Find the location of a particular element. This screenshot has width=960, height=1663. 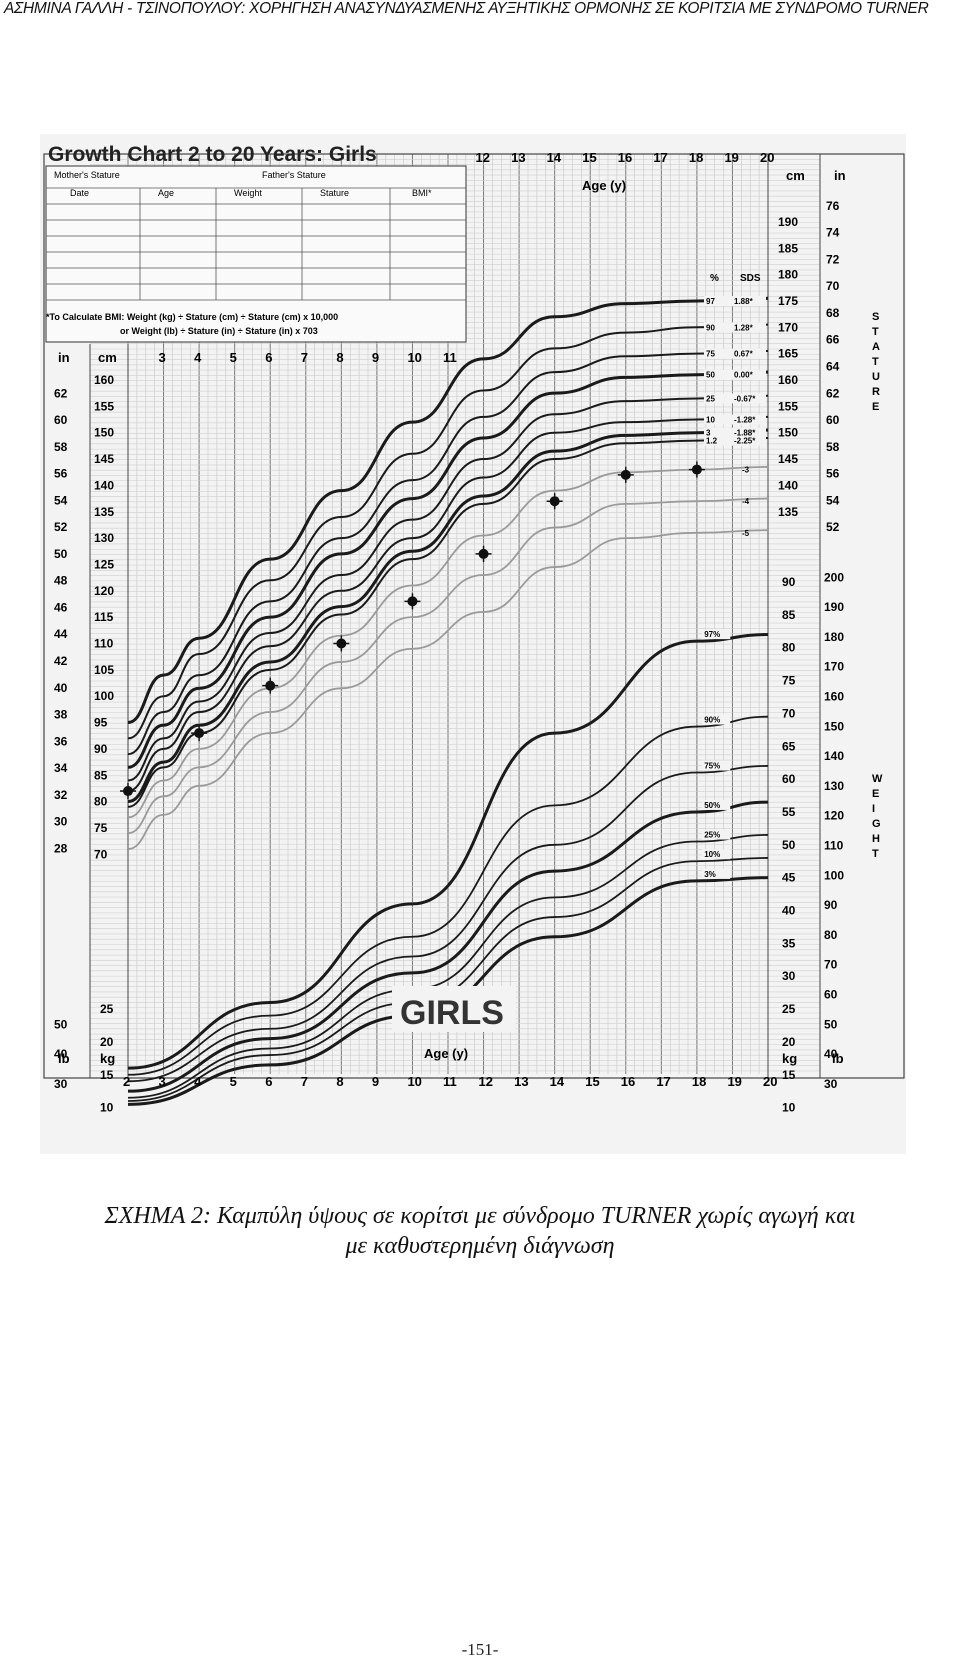

age-tick-top: 12 is located at coordinates (483, 157).